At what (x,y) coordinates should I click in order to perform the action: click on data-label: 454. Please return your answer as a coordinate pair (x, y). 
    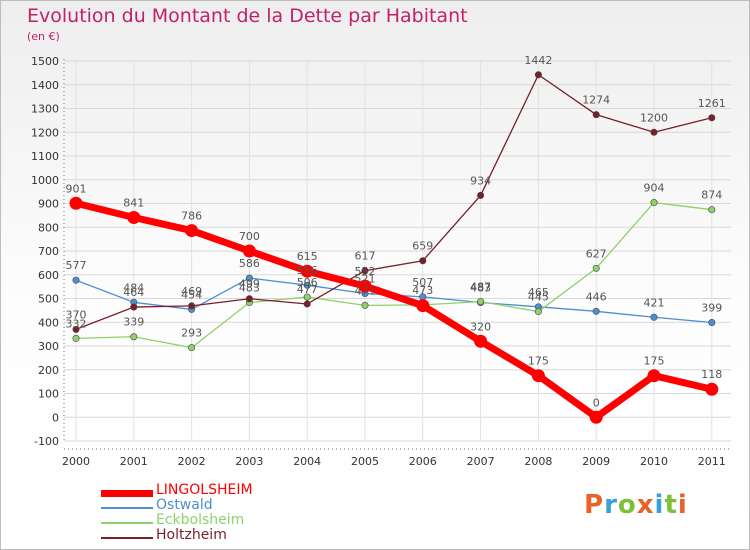
    Looking at the image, I should click on (191, 294).